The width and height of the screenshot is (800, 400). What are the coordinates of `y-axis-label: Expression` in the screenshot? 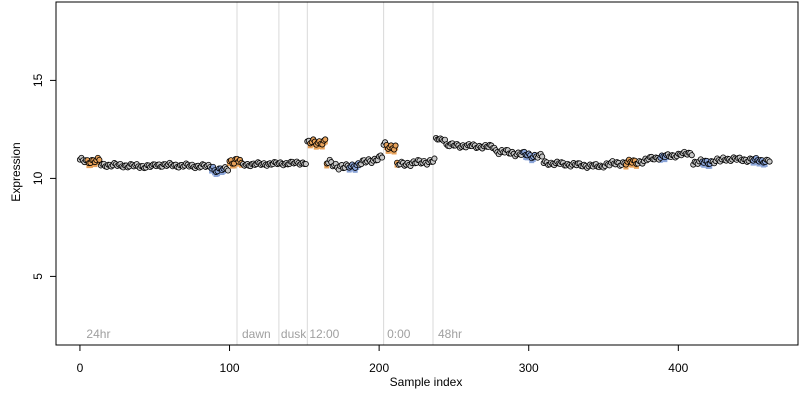 It's located at (16, 171).